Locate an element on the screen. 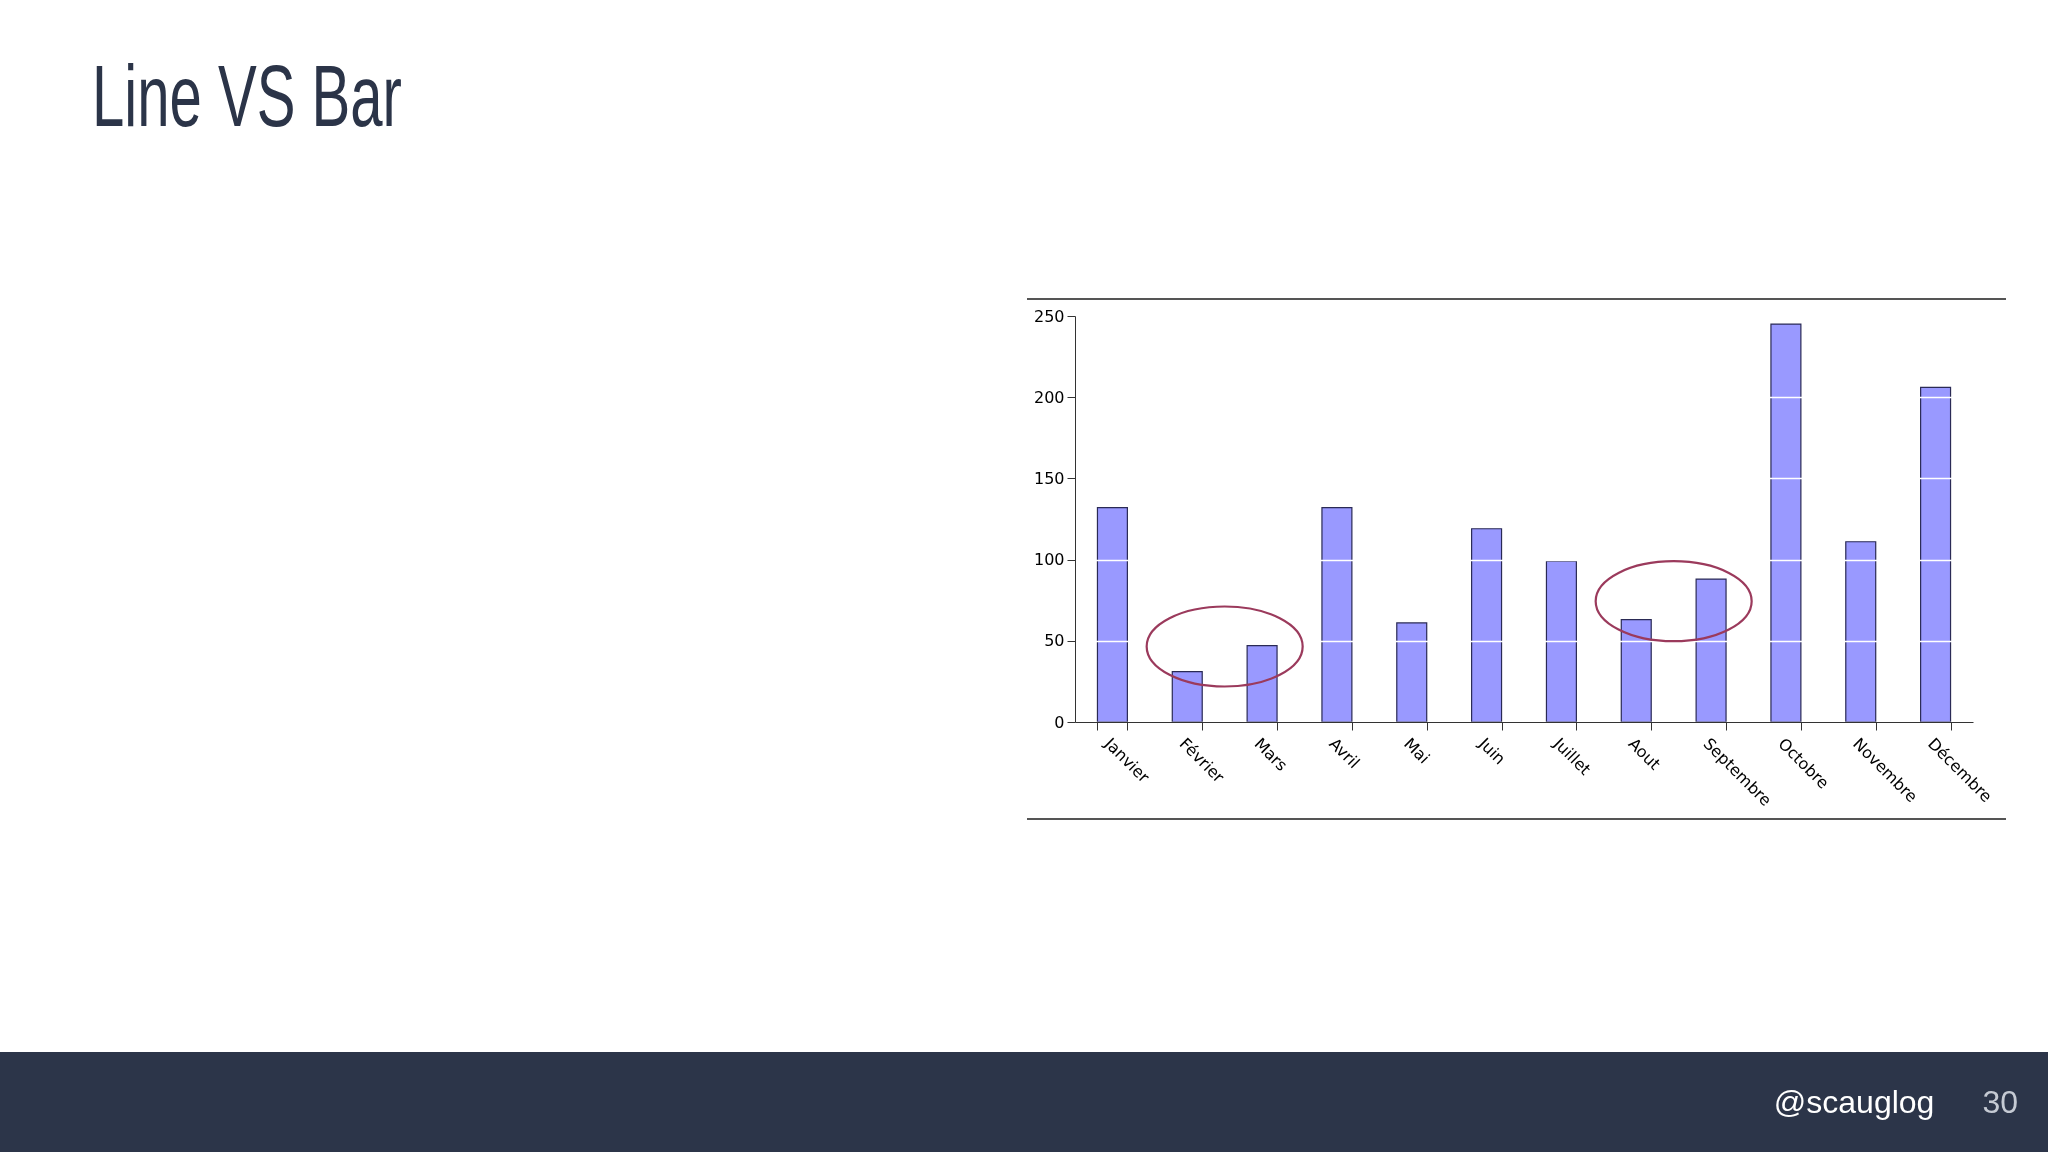 The image size is (2048, 1152). text: Line VS Bar is located at coordinates (247, 95).